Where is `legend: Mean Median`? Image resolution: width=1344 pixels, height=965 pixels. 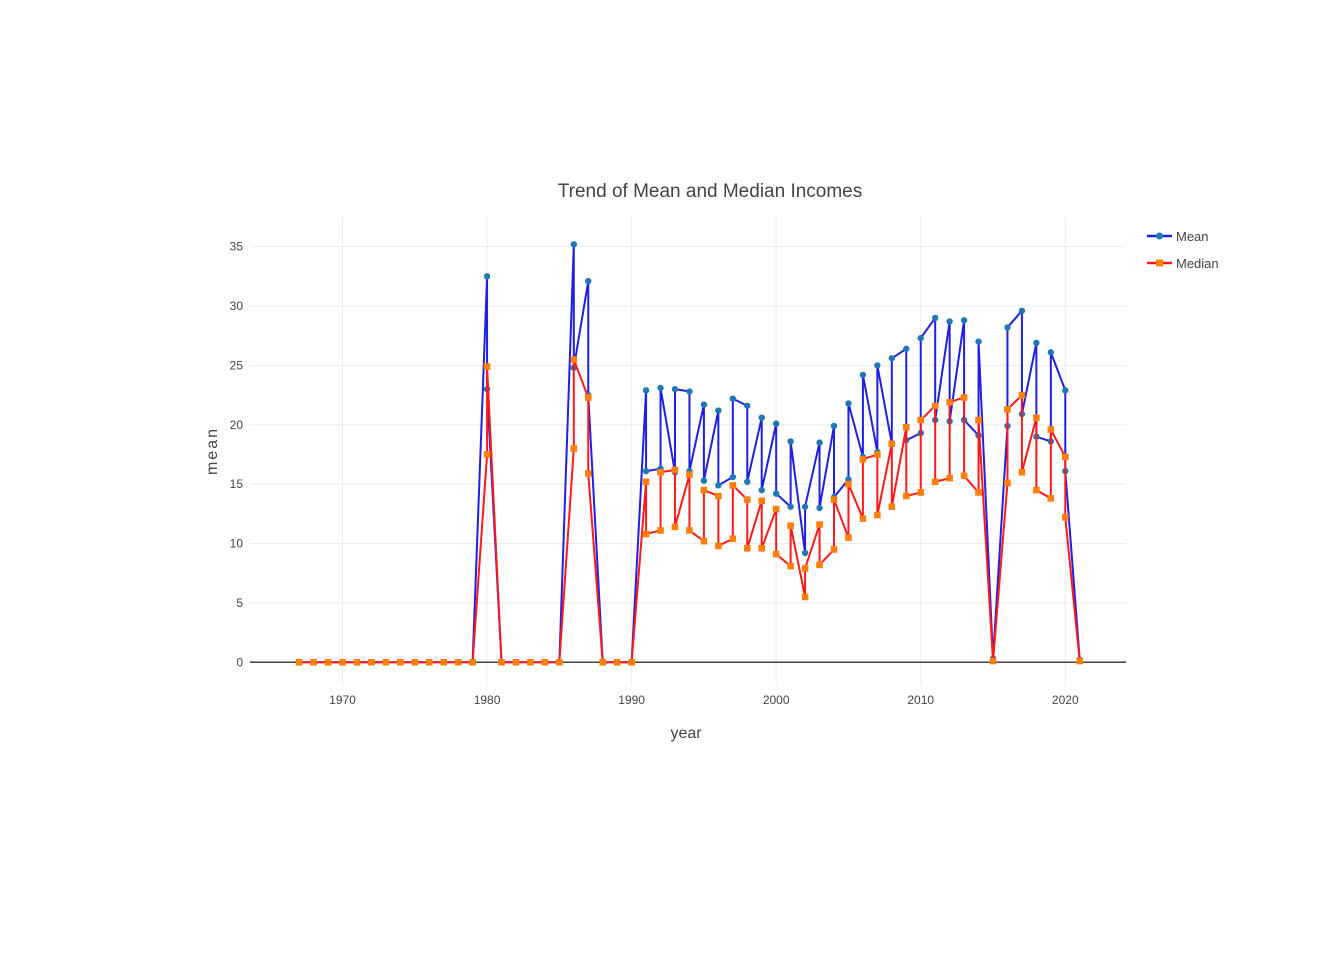 legend: Mean Median is located at coordinates (1183, 250).